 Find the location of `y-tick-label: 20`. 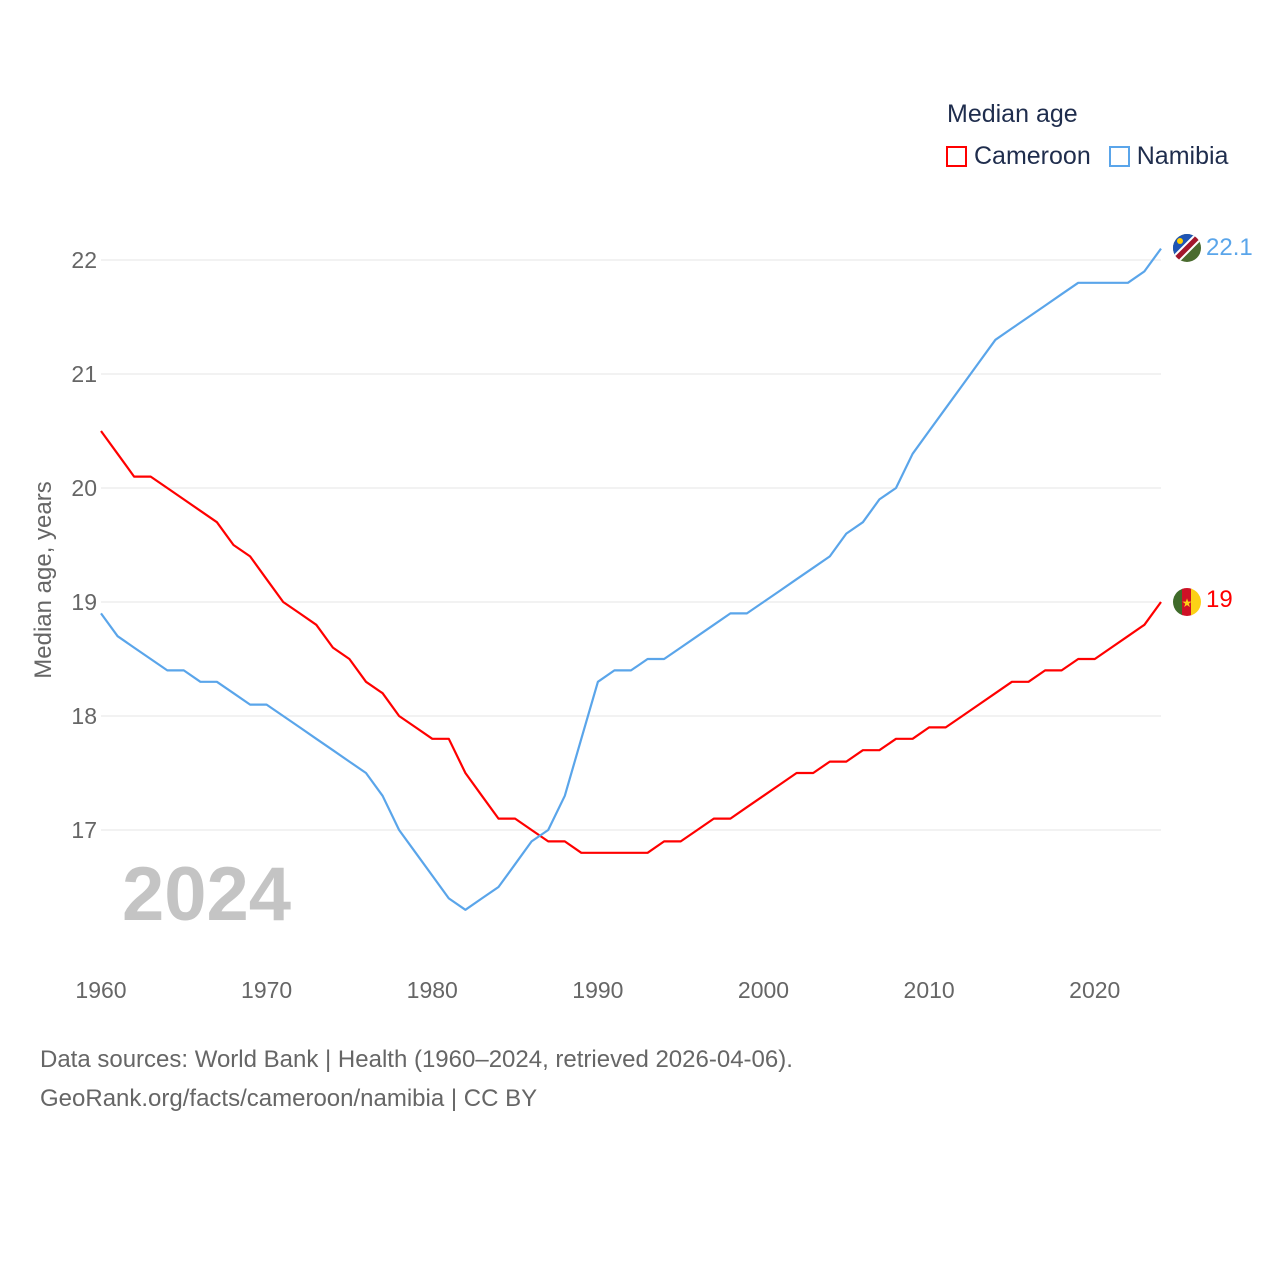

y-tick-label: 20 is located at coordinates (84, 488).